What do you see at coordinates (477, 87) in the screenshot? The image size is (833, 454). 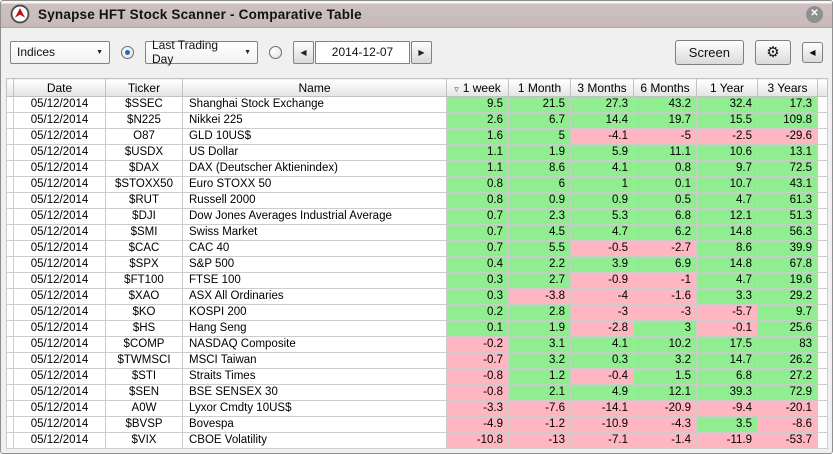 I see `column-header-1week: ▿ 1 week` at bounding box center [477, 87].